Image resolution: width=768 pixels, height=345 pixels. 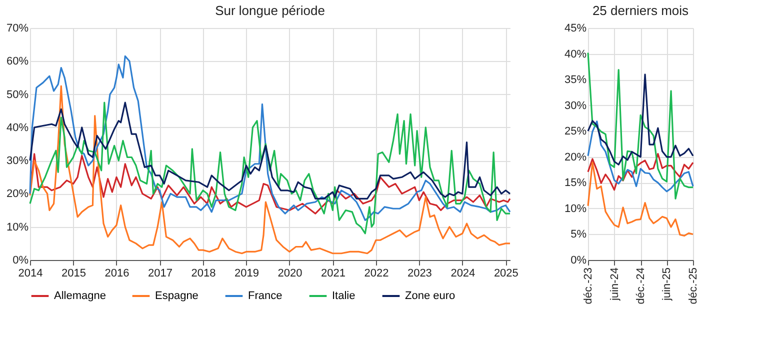 What do you see at coordinates (290, 274) in the screenshot?
I see `x-tick-label: 2020` at bounding box center [290, 274].